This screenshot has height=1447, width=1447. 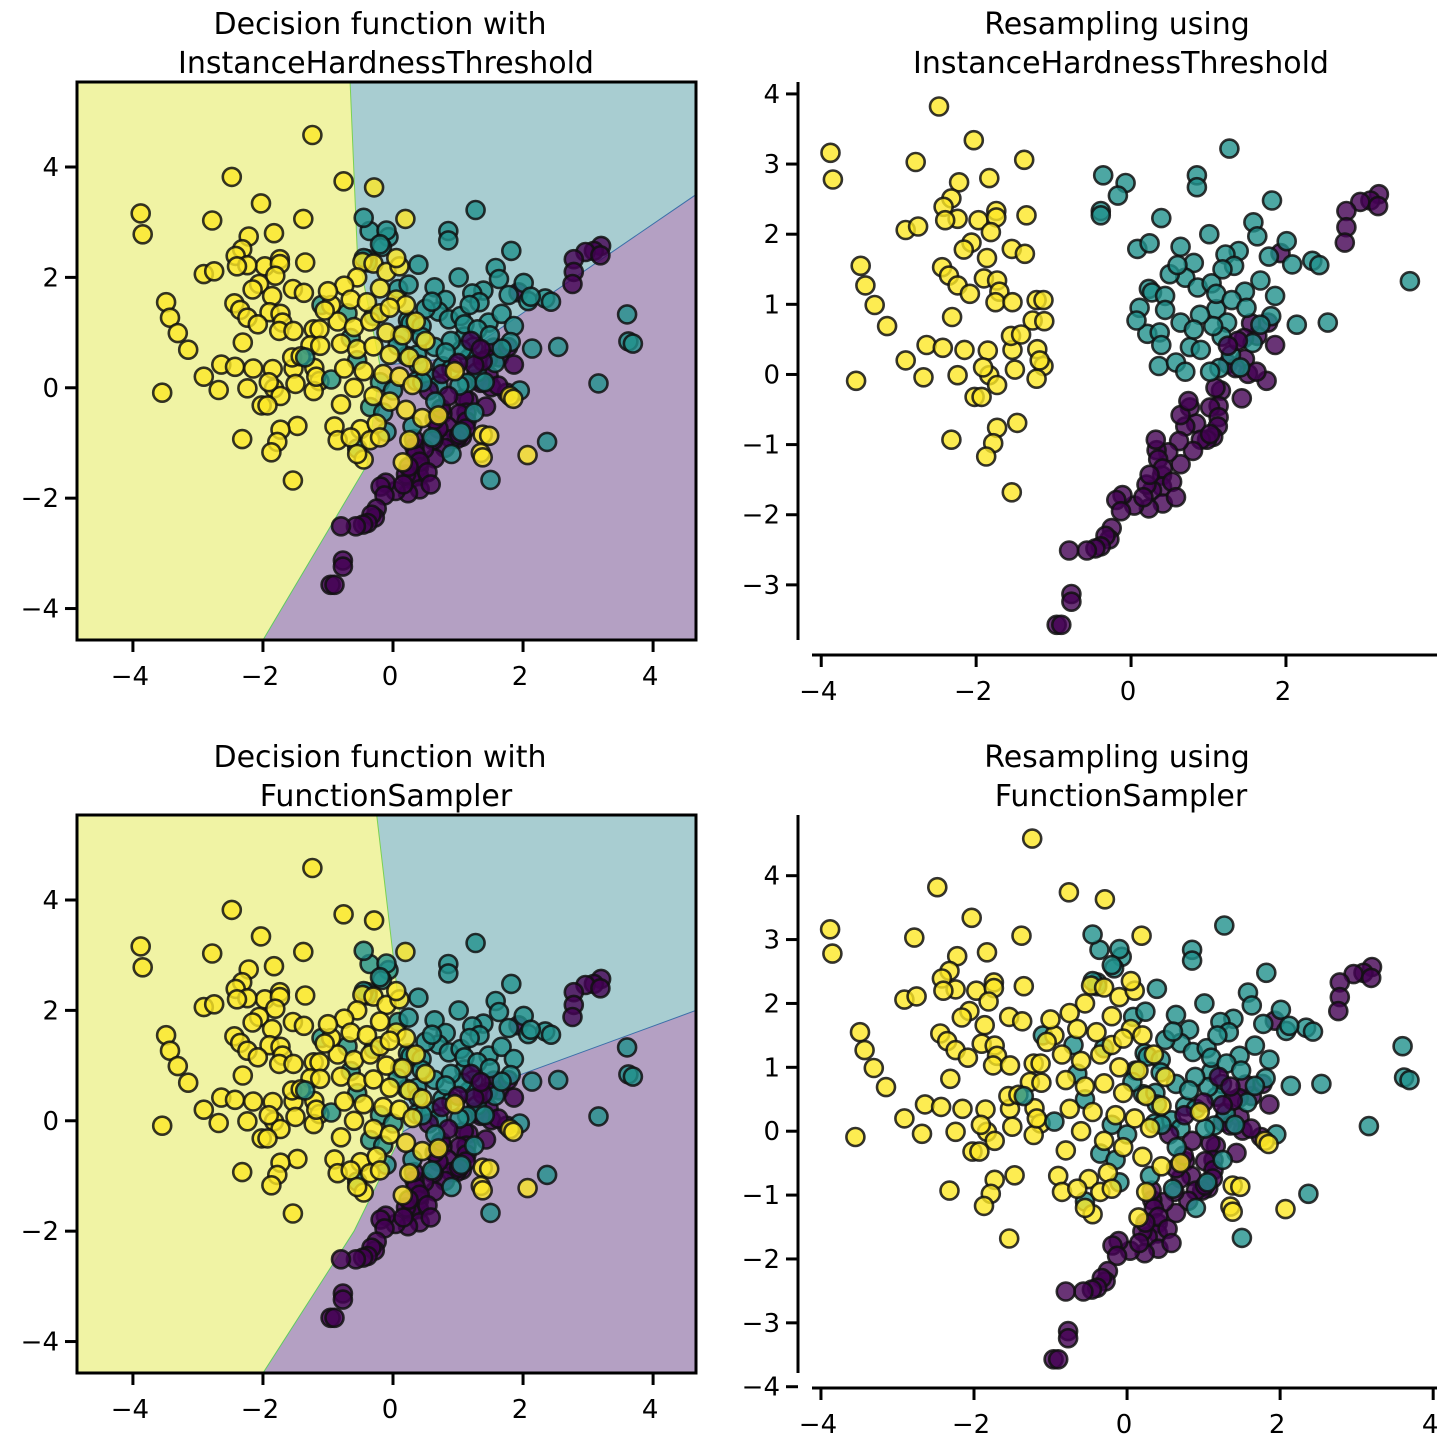 I want to click on x-tick-label: 4, so click(x=650, y=677).